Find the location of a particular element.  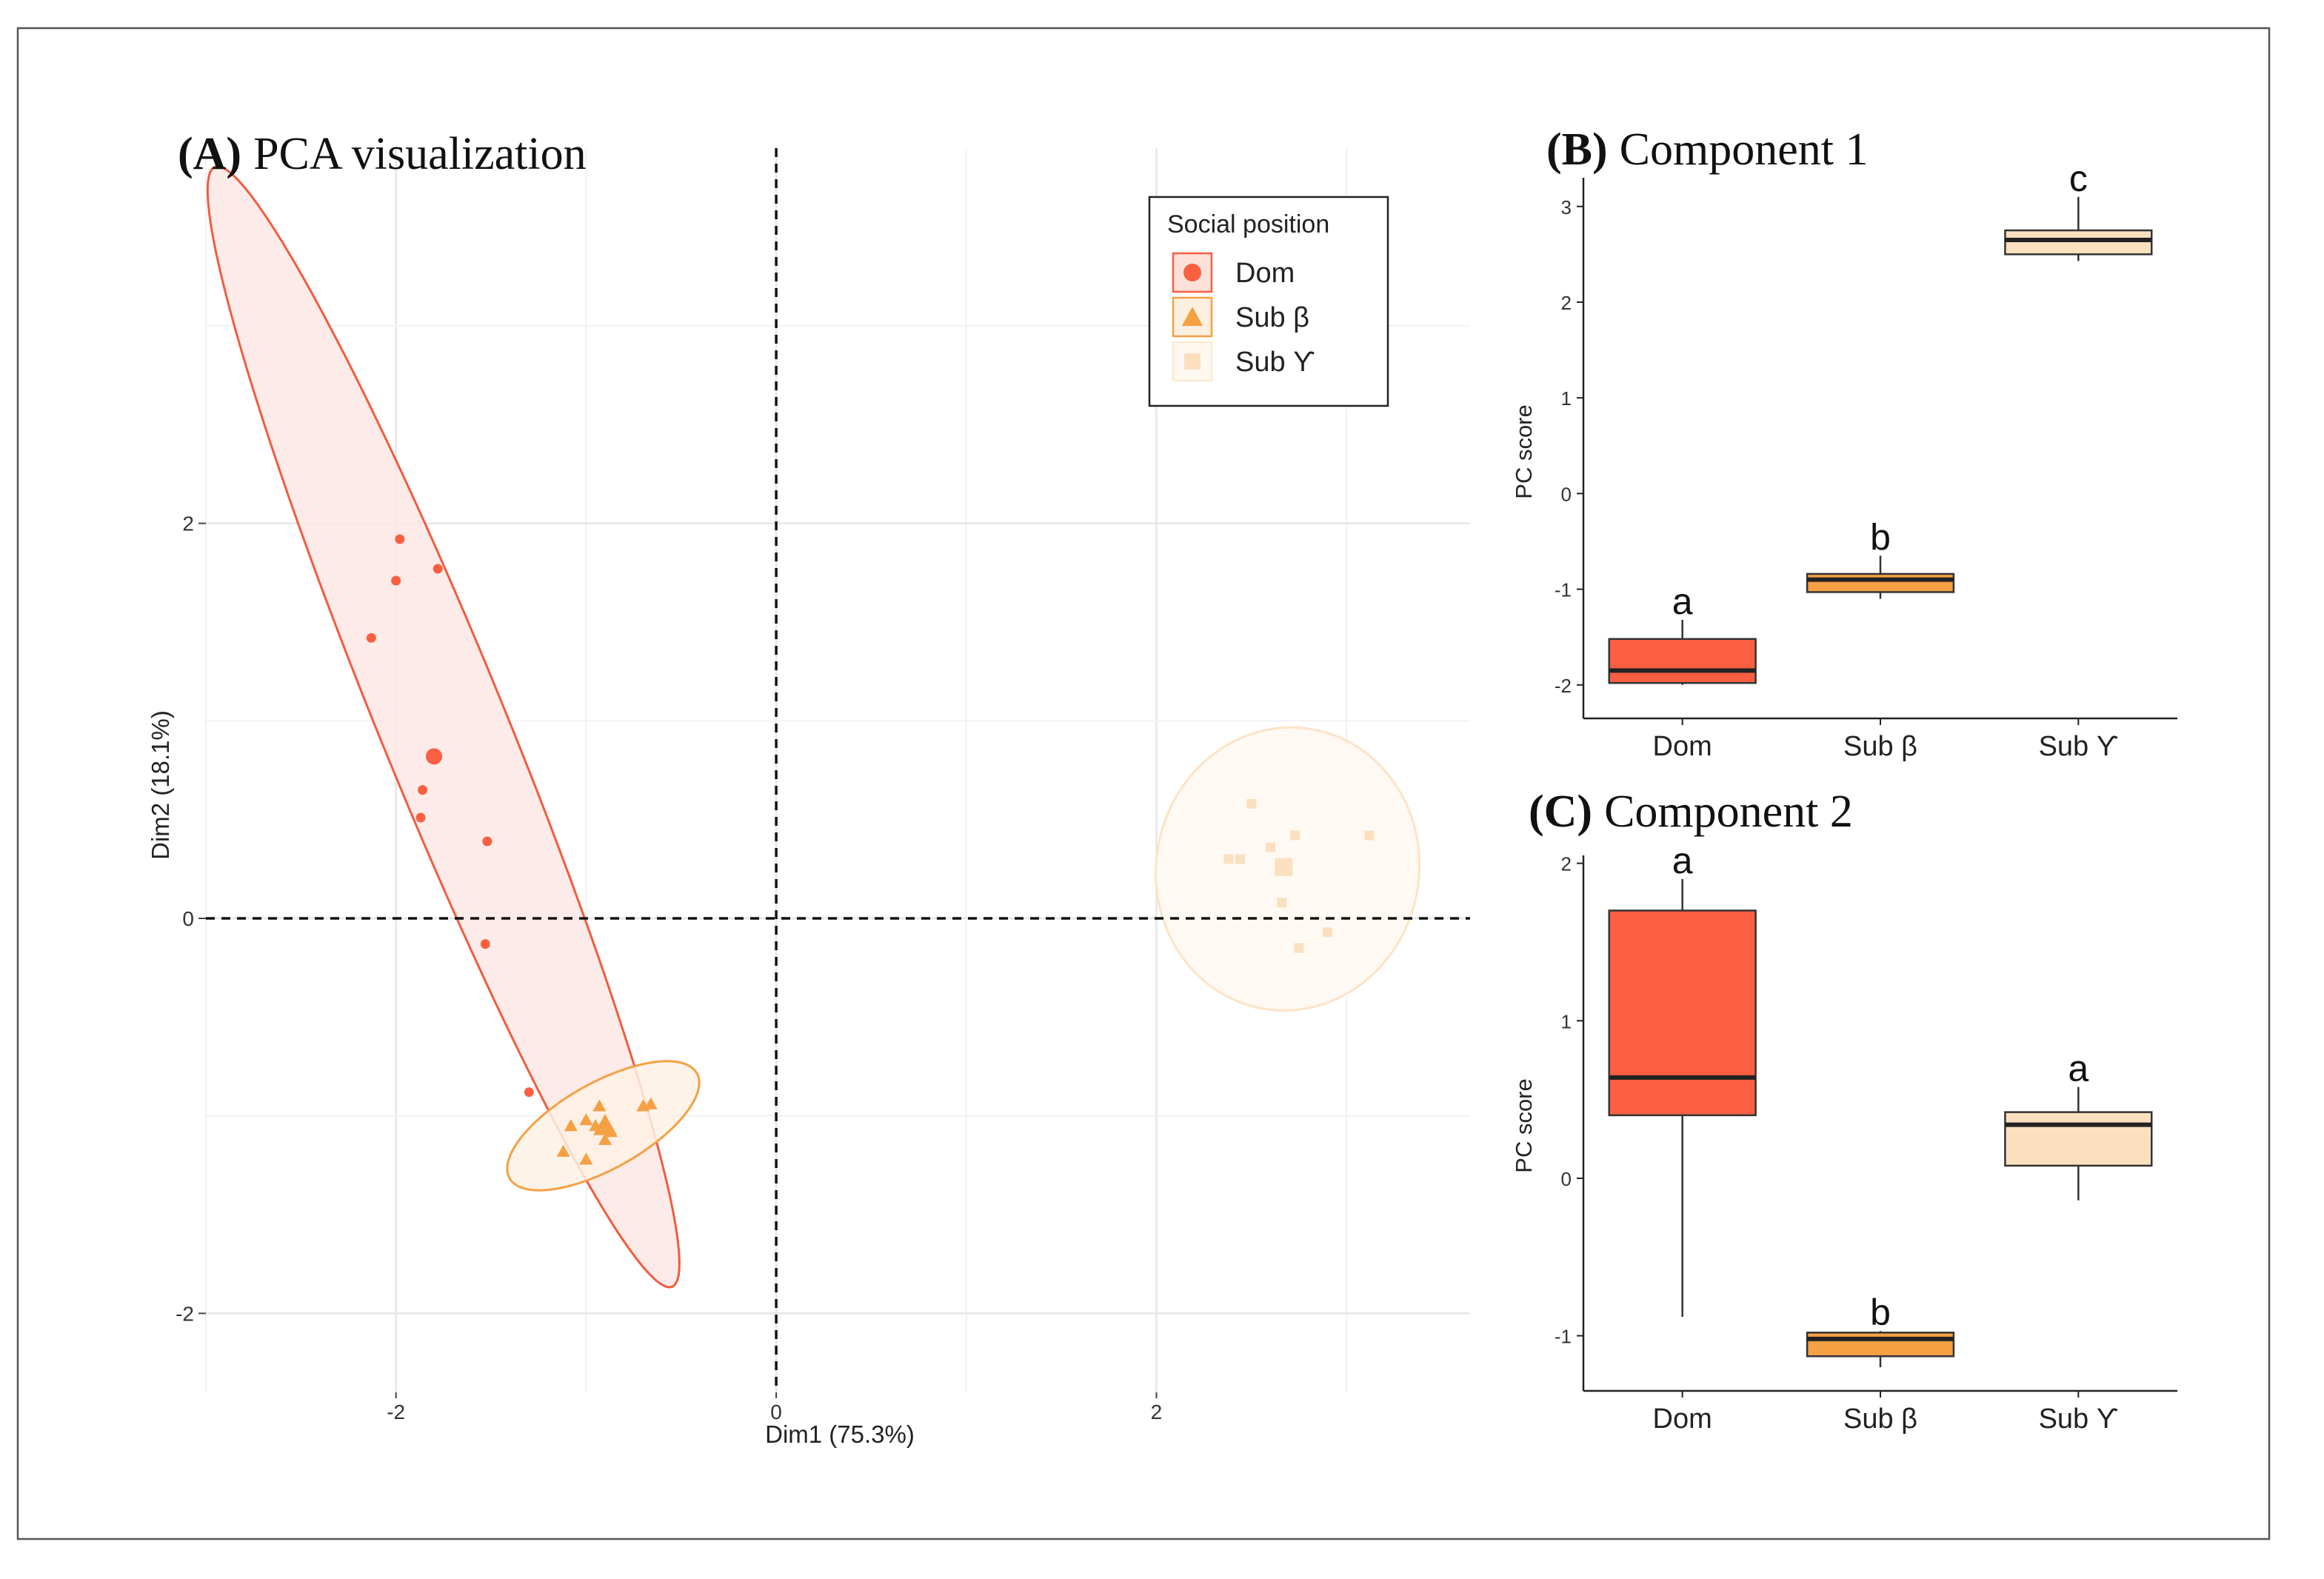

panel-c-title-tag: (C) is located at coordinates (1560, 812).